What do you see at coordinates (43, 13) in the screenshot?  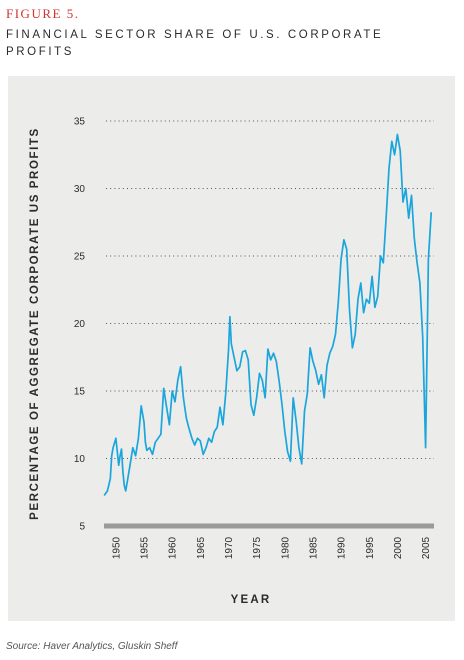 I see `figure-label: FIGURE 5.` at bounding box center [43, 13].